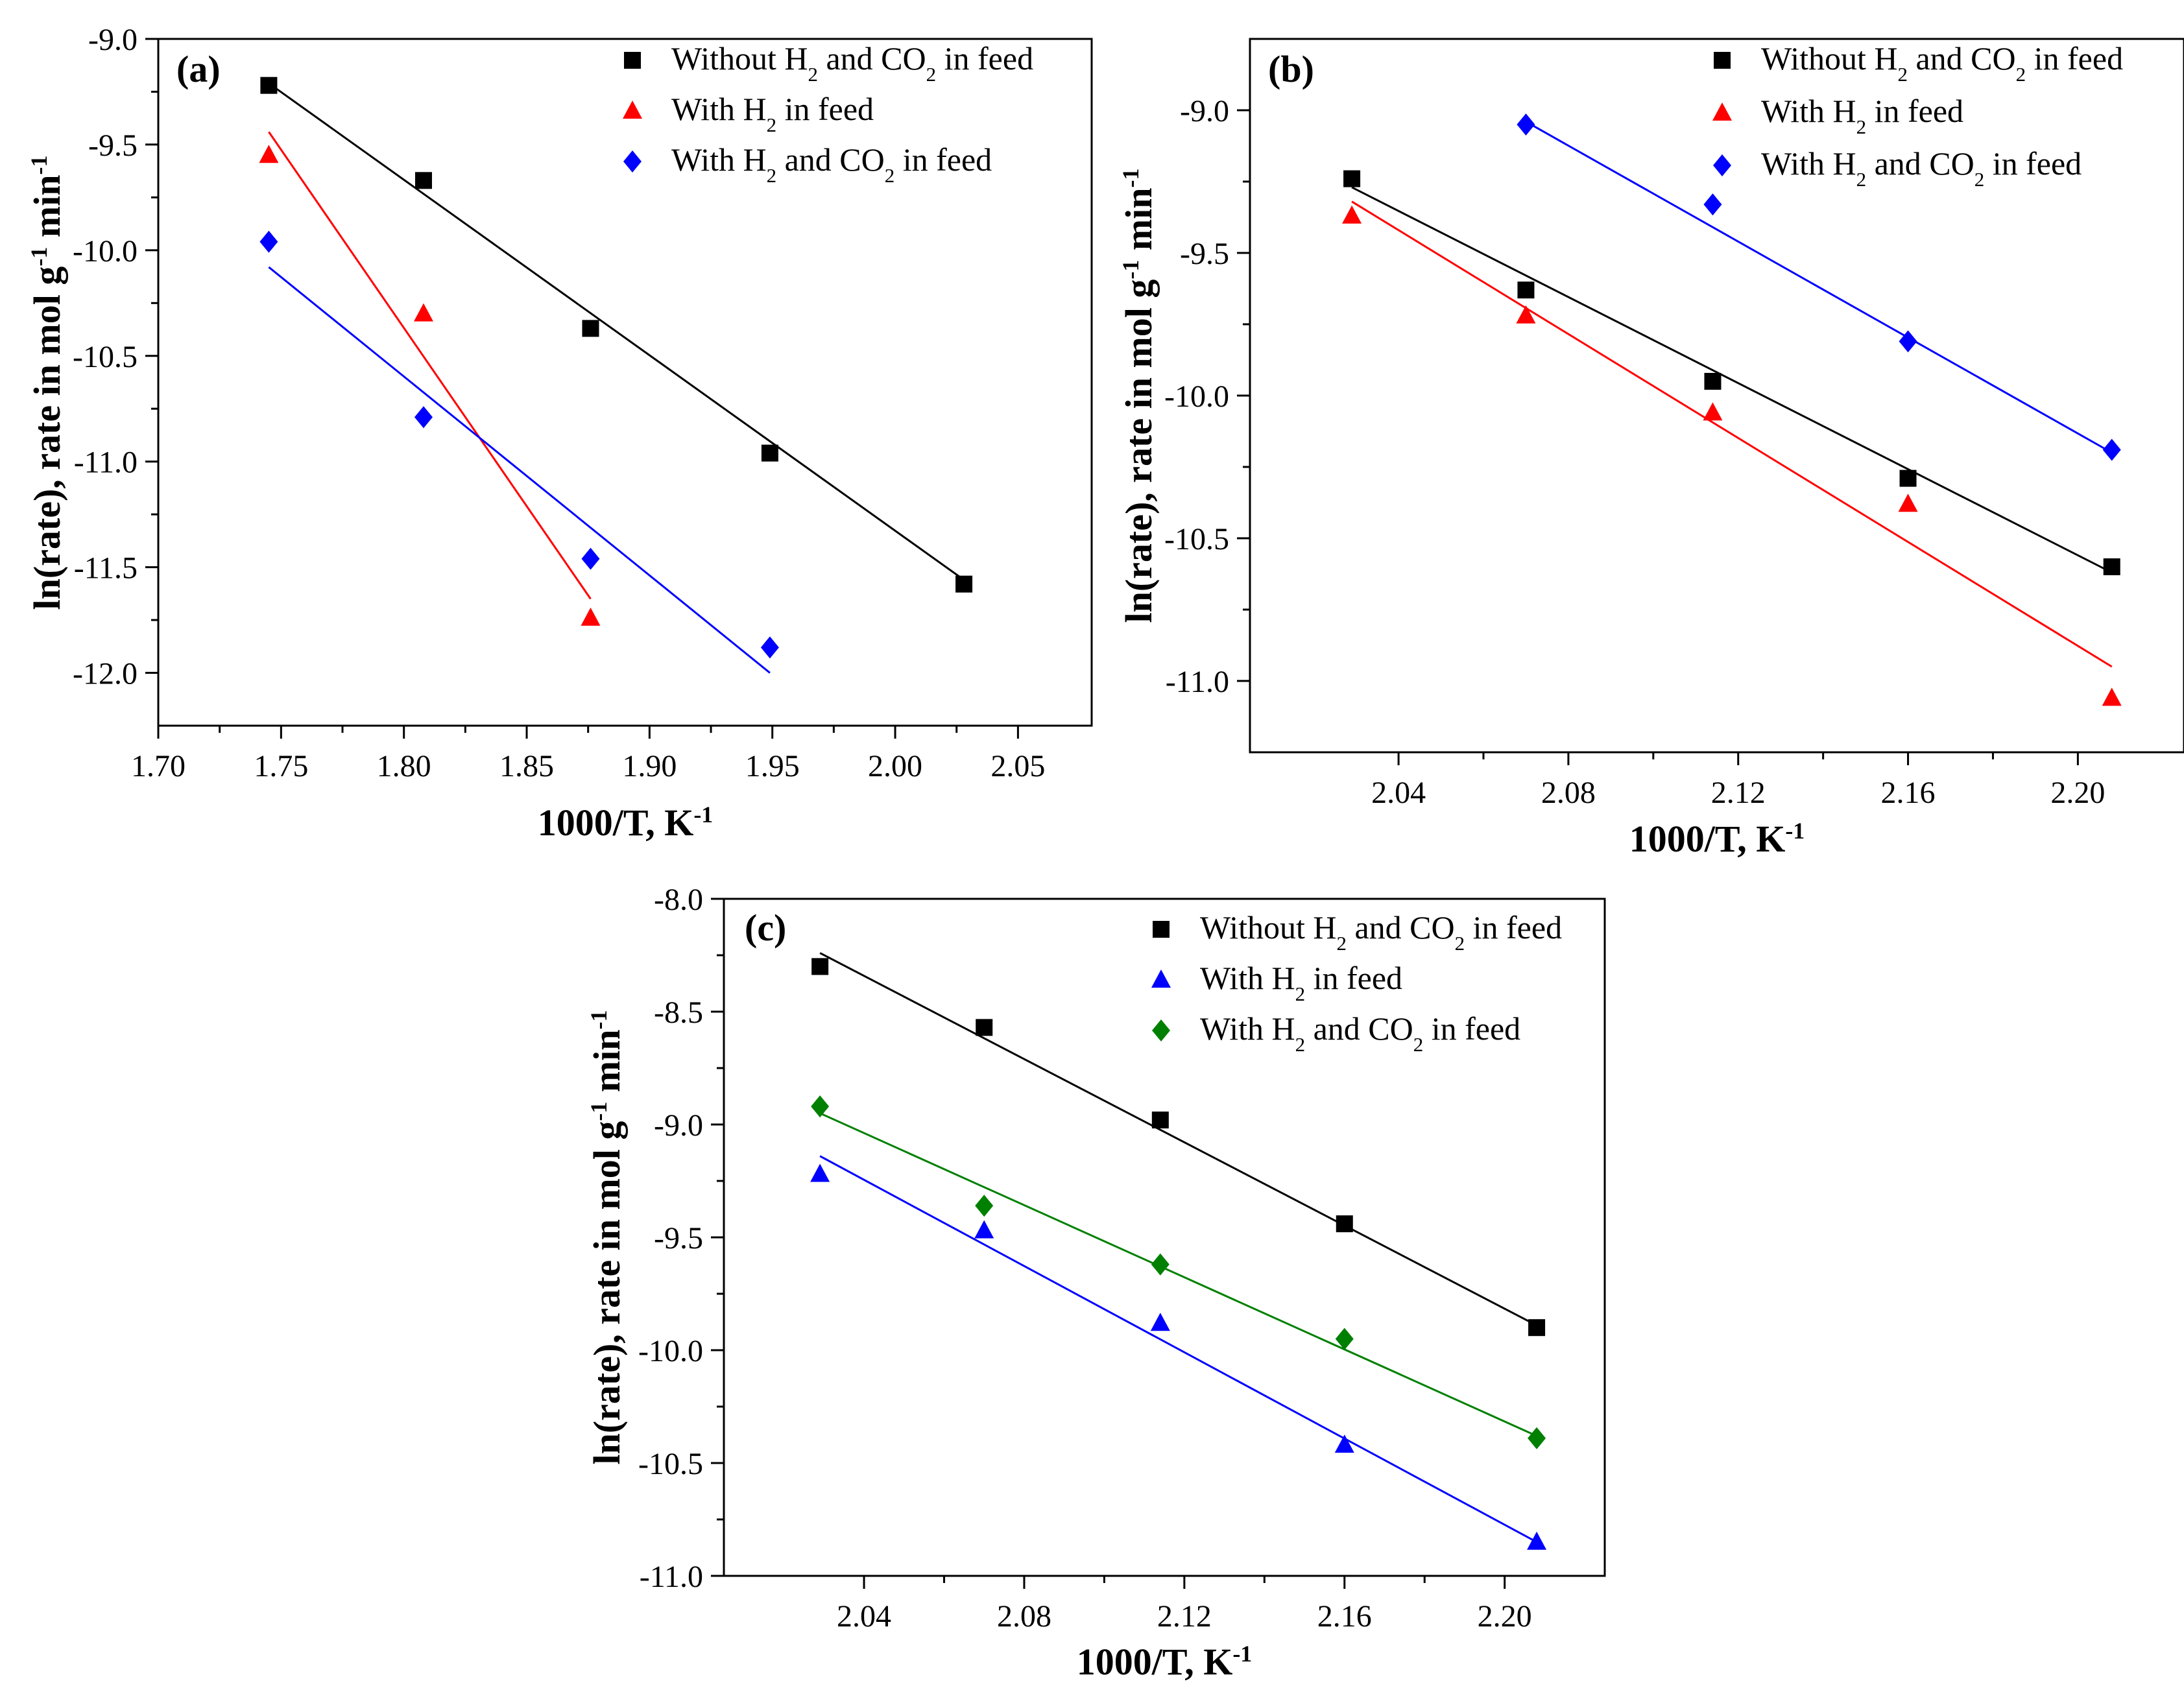  What do you see at coordinates (281, 766) in the screenshot?
I see `x-tick-label: 1.75` at bounding box center [281, 766].